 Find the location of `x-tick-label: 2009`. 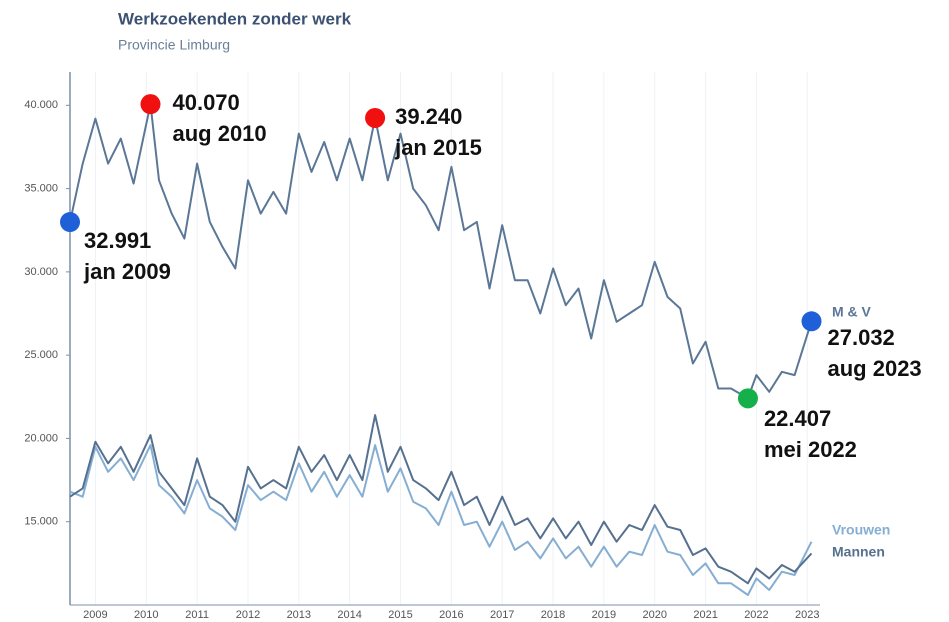

x-tick-label: 2009 is located at coordinates (95, 615).